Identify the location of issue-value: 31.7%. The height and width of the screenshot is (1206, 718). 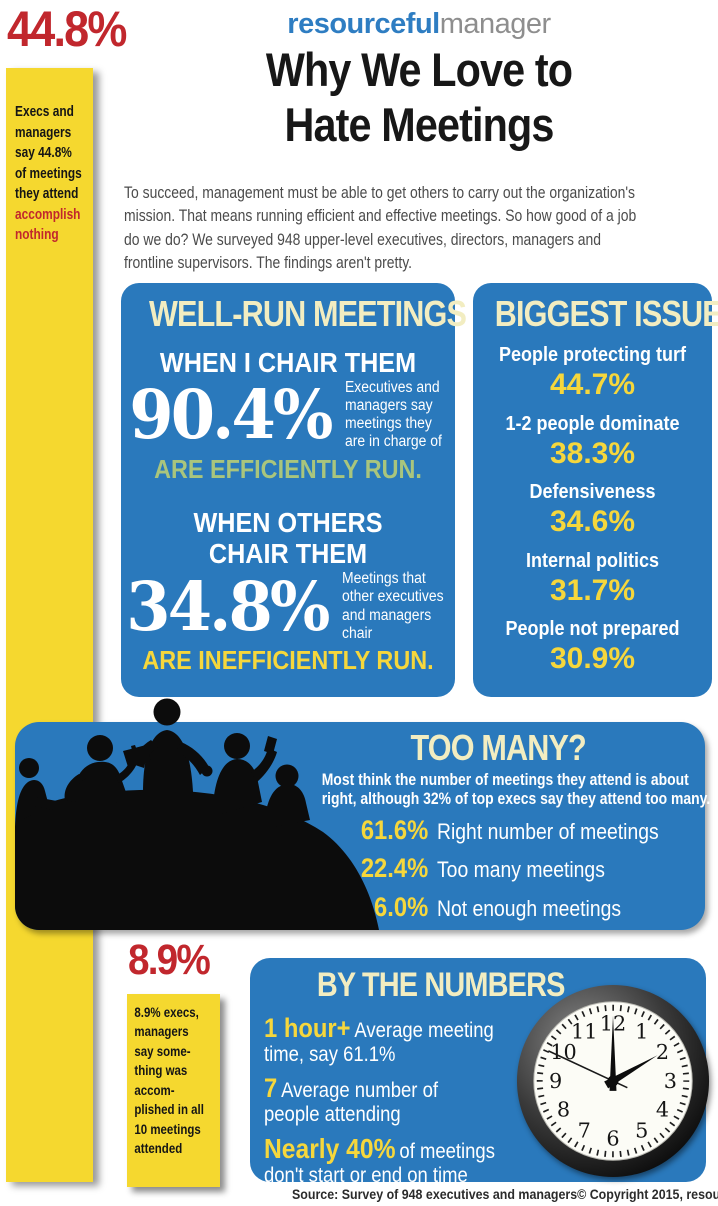
(592, 590).